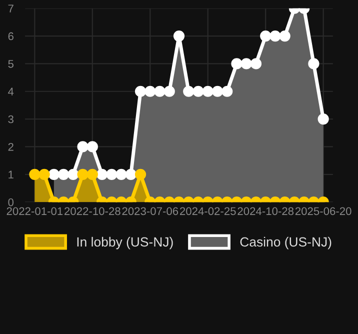 This screenshot has height=334, width=358. I want to click on y-tick-label: 1, so click(11, 174).